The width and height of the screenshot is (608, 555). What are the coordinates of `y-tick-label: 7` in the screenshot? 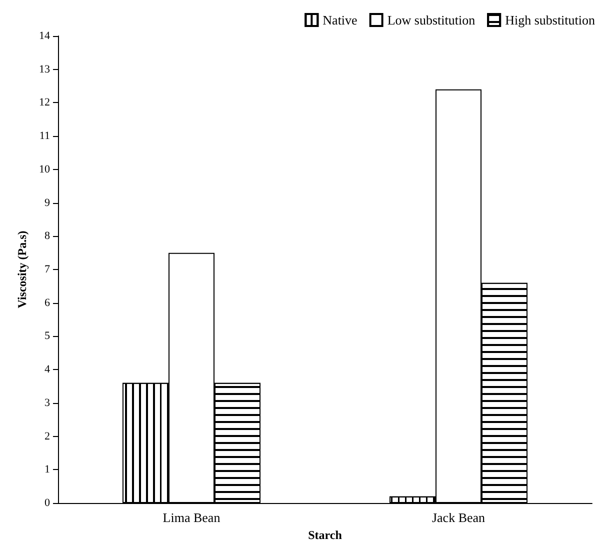 It's located at (47, 270).